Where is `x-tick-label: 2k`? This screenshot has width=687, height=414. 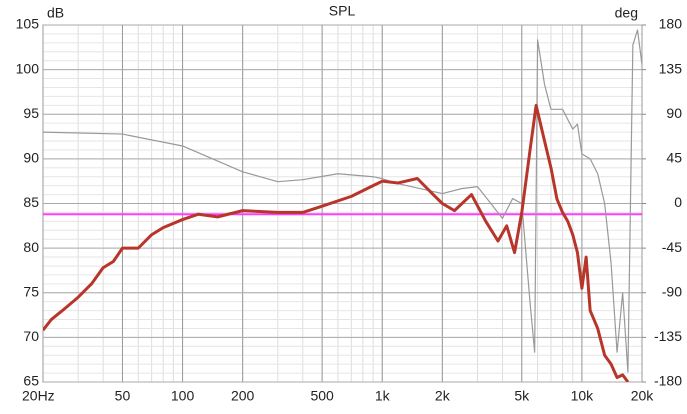
x-tick-label: 2k is located at coordinates (443, 396).